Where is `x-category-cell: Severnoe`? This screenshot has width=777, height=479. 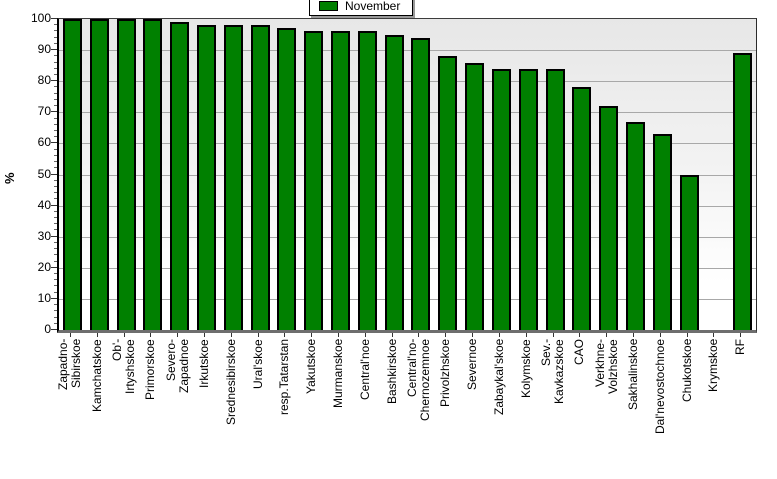
x-category-cell: Severnoe is located at coordinates (472, 406).